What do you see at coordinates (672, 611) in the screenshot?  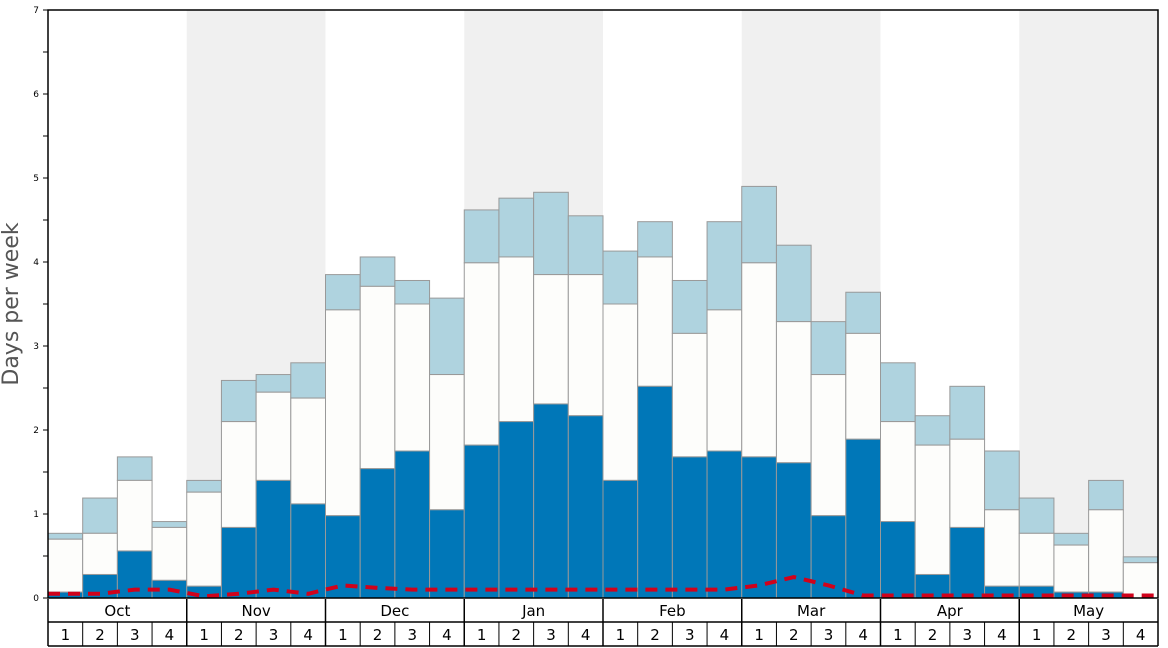 I see `month-label: Feb` at bounding box center [672, 611].